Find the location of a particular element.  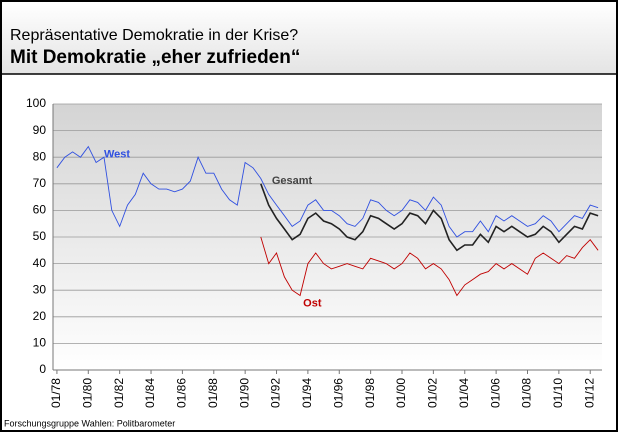

x-tick-label: 01/04 is located at coordinates (464, 393).